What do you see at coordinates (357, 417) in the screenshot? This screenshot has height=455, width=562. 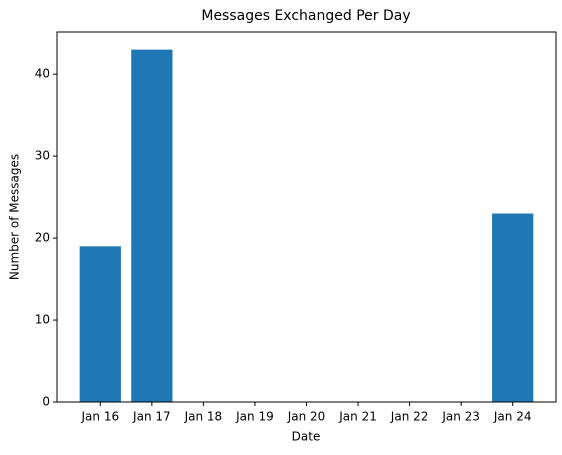 I see `x-tick-label: Jan 21` at bounding box center [357, 417].